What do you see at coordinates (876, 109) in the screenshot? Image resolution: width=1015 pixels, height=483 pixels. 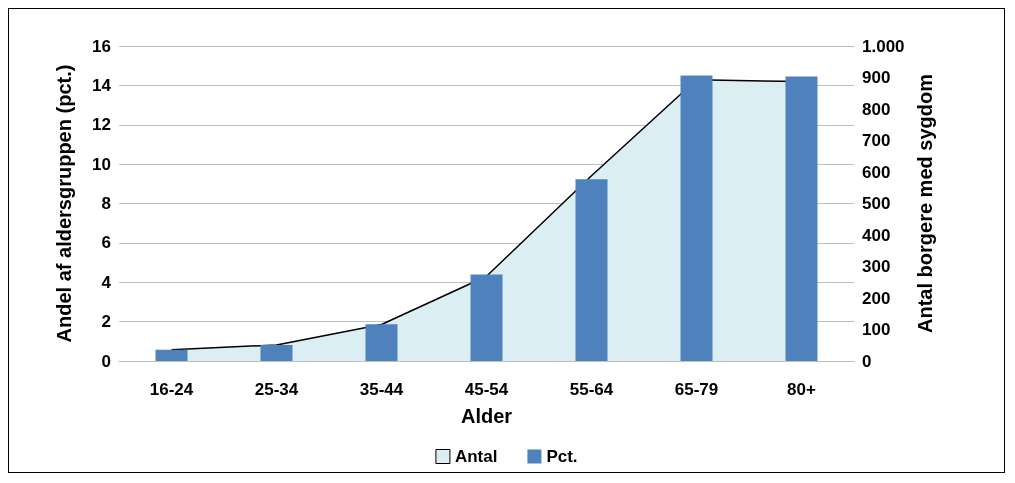 I see `y2-tick-label: 800` at bounding box center [876, 109].